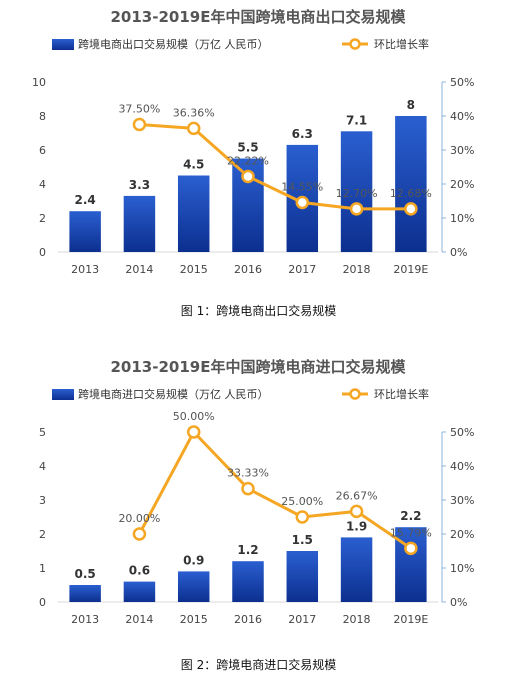 The height and width of the screenshot is (677, 517). I want to click on growth-rate-label: 15.79%, so click(411, 532).